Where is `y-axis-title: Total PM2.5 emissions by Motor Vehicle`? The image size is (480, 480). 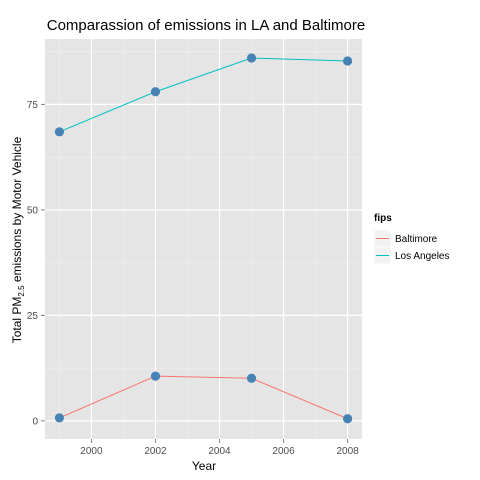
y-axis-title: Total PM2.5 emissions by Motor Vehicle is located at coordinates (18, 239).